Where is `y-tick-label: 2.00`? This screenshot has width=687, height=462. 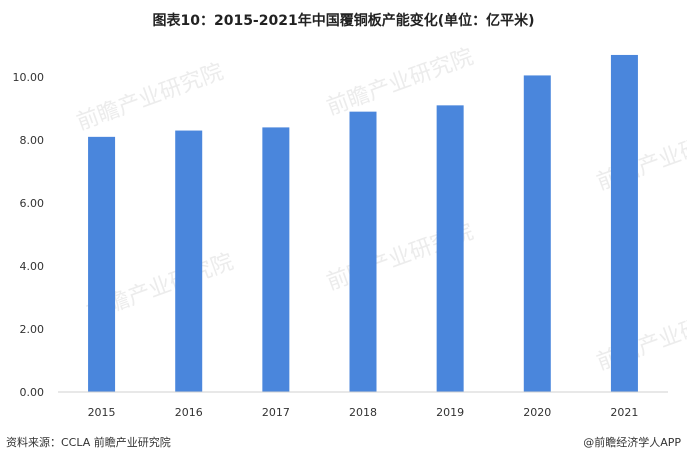 y-tick-label: 2.00 is located at coordinates (32, 329).